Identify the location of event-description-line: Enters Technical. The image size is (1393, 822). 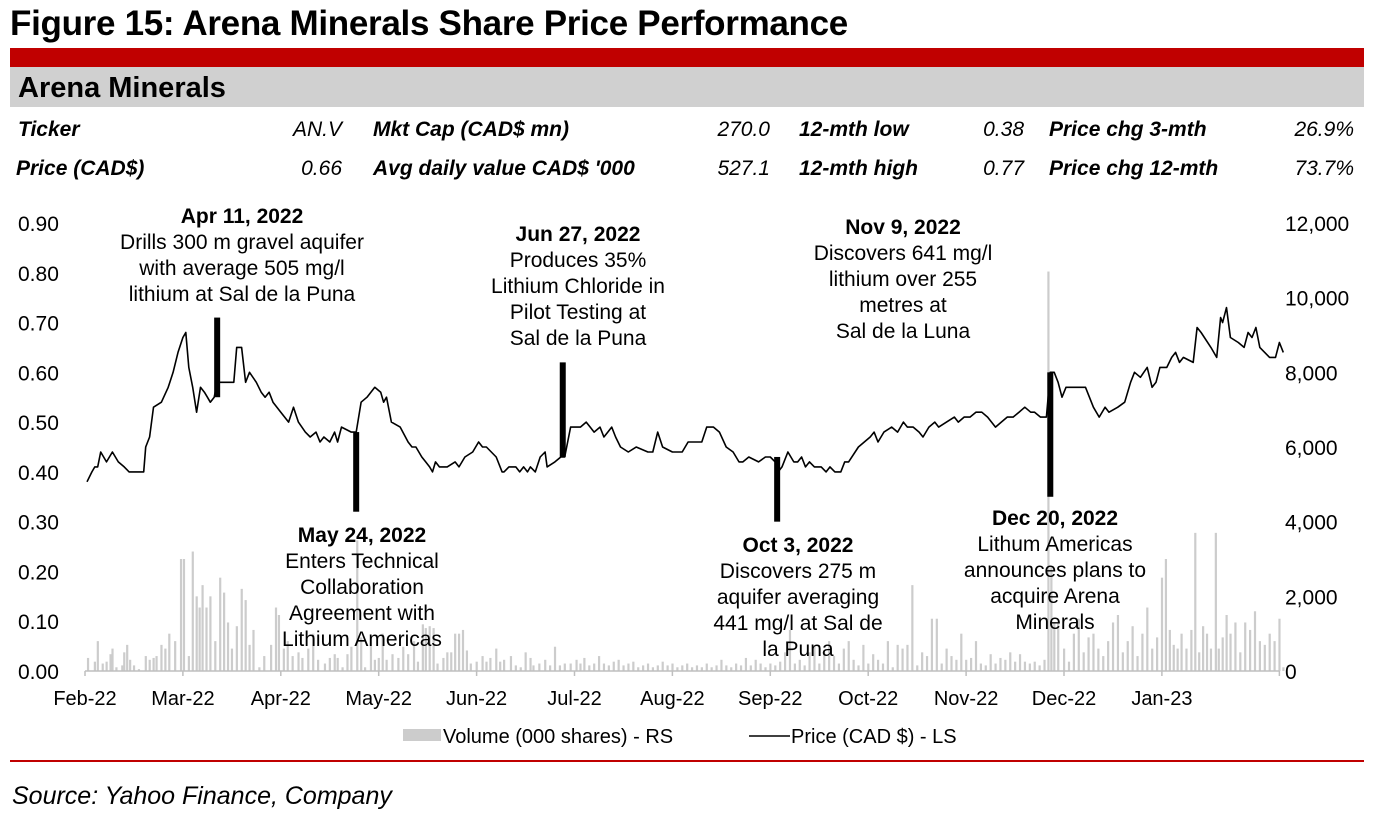
(362, 561).